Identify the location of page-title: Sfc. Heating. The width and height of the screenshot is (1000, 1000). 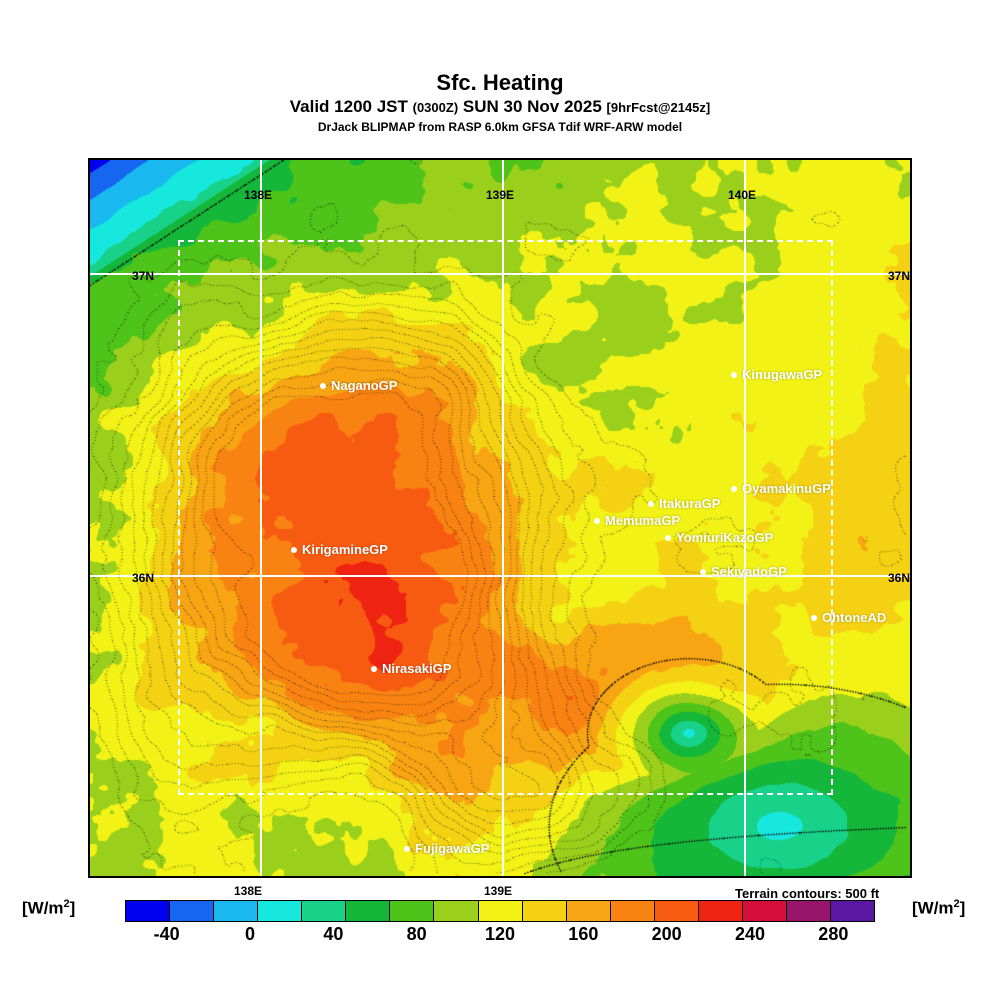
(500, 82).